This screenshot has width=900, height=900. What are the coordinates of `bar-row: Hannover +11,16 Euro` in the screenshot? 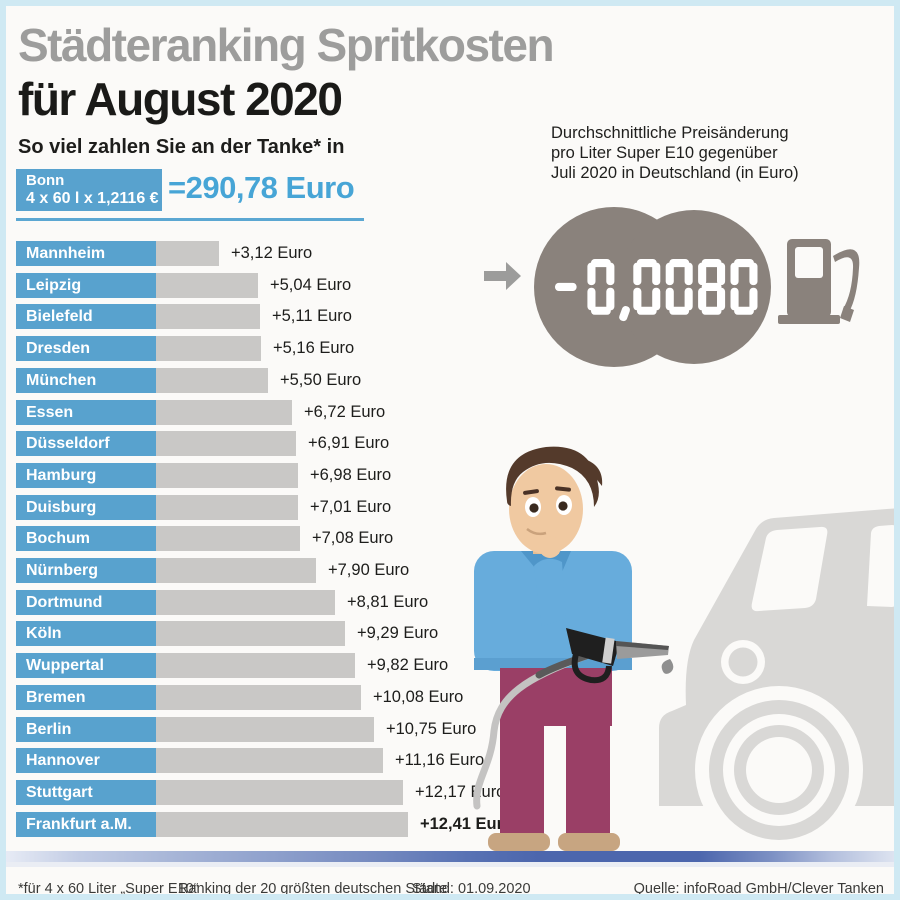 It's located at (276, 760).